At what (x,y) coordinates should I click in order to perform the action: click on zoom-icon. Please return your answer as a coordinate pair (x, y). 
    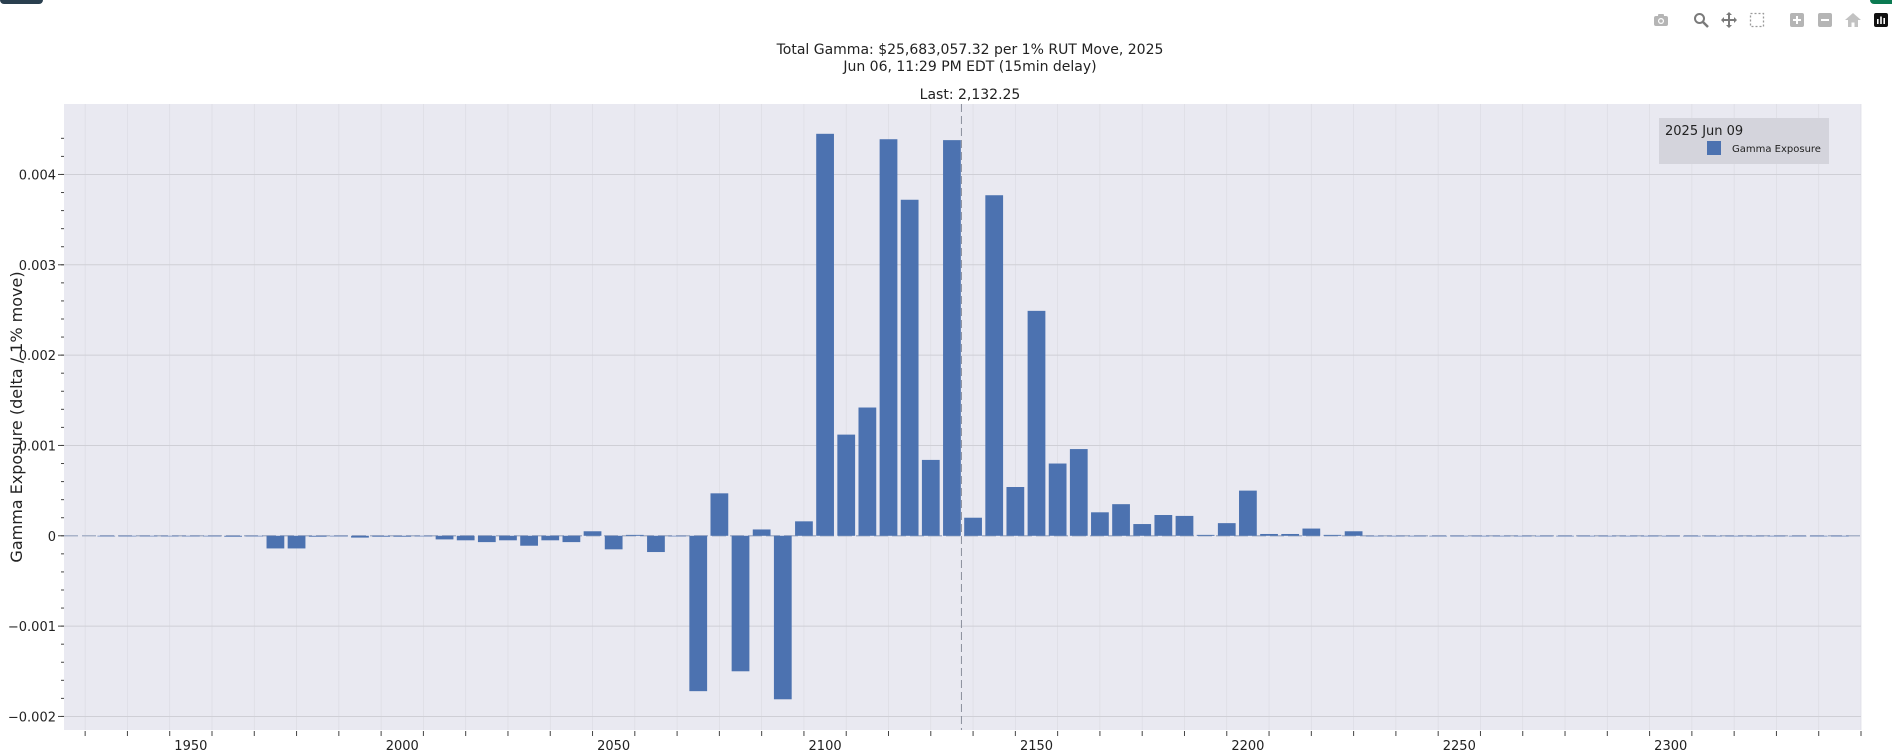
    Looking at the image, I should click on (1701, 20).